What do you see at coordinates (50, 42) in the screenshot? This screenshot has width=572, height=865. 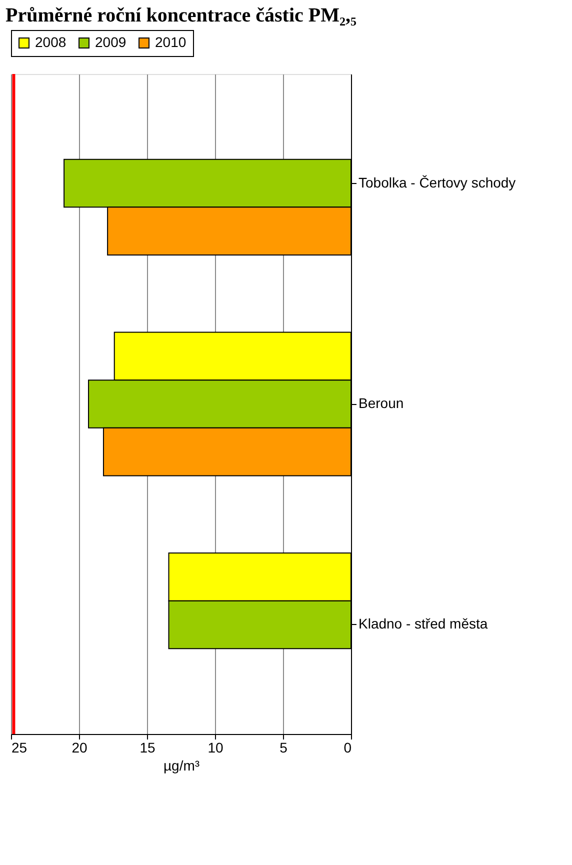 I see `legend-label: 2008` at bounding box center [50, 42].